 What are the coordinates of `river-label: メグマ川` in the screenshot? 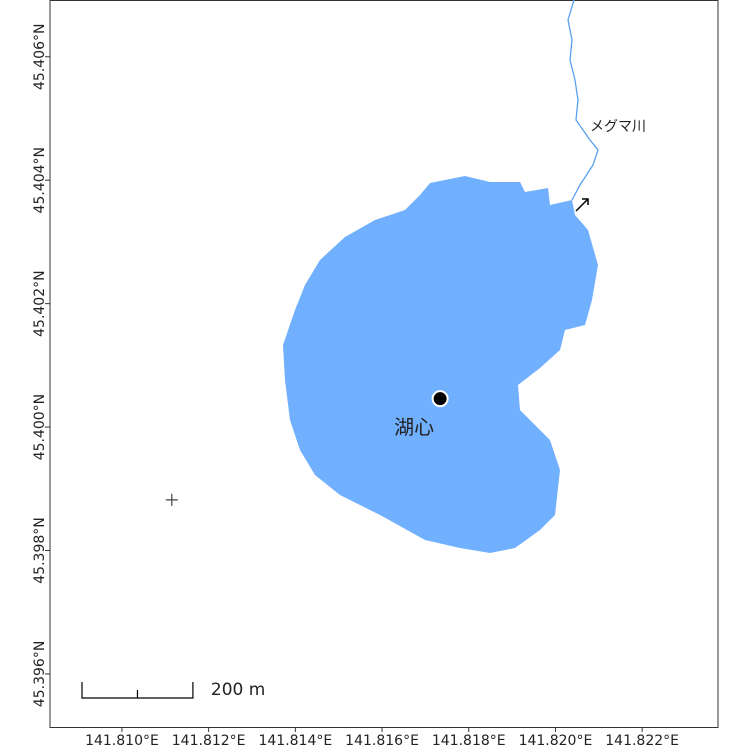 It's located at (618, 127).